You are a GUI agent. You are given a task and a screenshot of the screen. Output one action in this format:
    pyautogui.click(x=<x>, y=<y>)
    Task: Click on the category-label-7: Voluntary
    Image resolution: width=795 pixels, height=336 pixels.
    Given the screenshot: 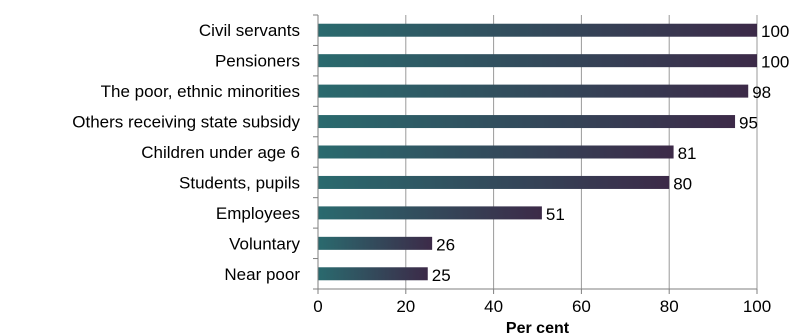 What is the action you would take?
    pyautogui.click(x=264, y=243)
    